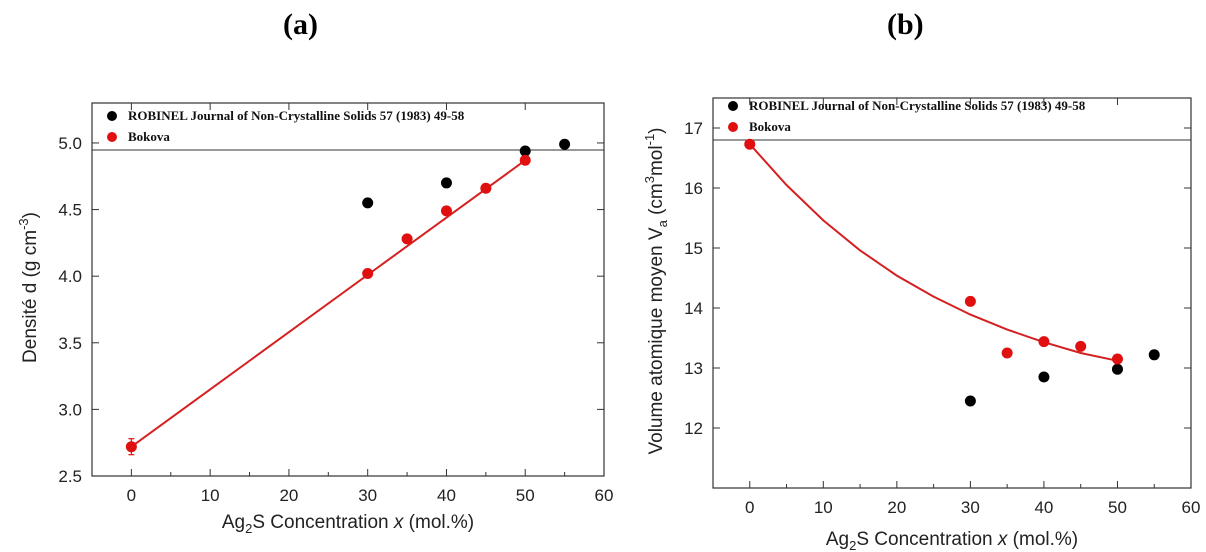 This screenshot has width=1206, height=552. Describe the element at coordinates (70, 343) in the screenshot. I see `y-tick-label: 3.5` at that location.